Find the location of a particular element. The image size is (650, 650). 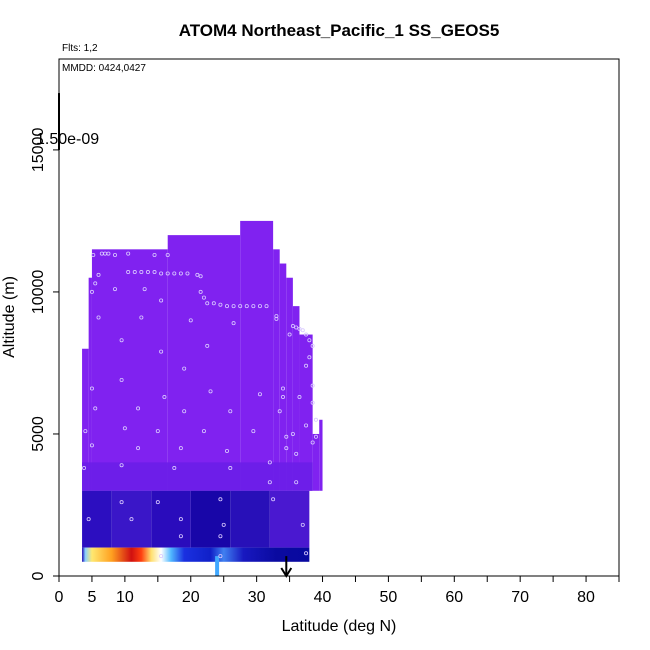

x-tick-label: 0 is located at coordinates (59, 597).